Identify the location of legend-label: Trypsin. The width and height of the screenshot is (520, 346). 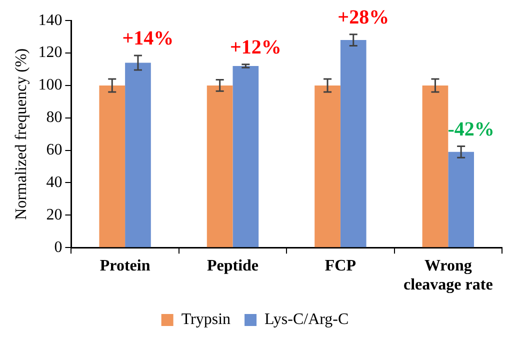
(206, 319).